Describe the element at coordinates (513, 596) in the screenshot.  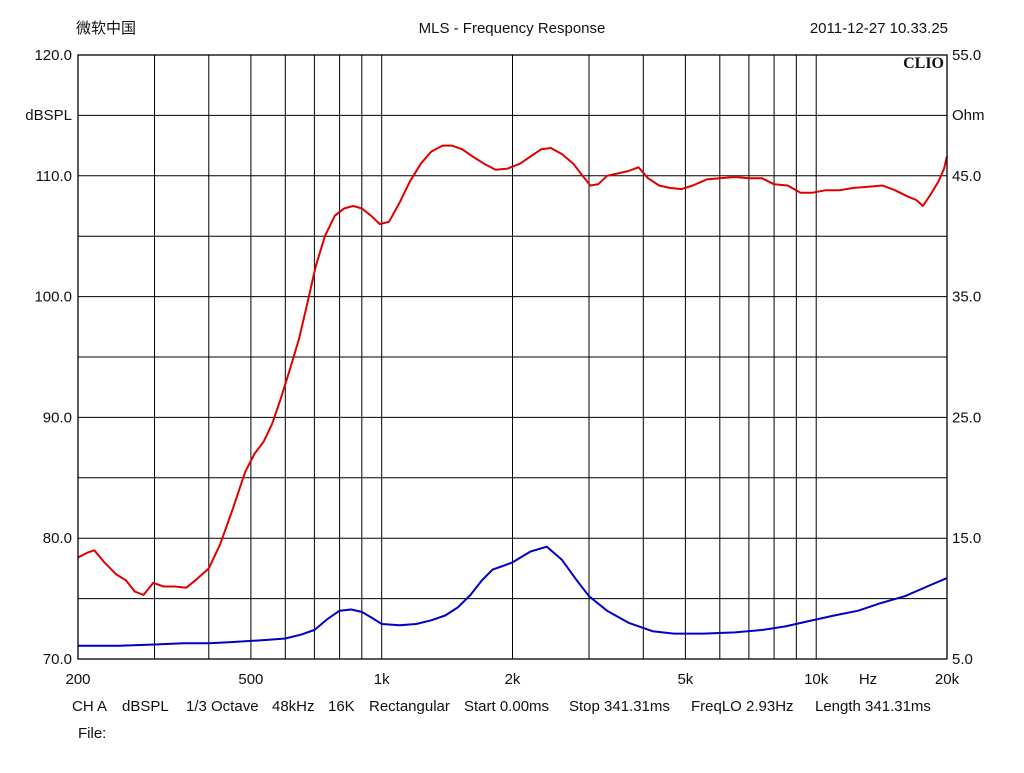
I see `impedance-curve-series` at that location.